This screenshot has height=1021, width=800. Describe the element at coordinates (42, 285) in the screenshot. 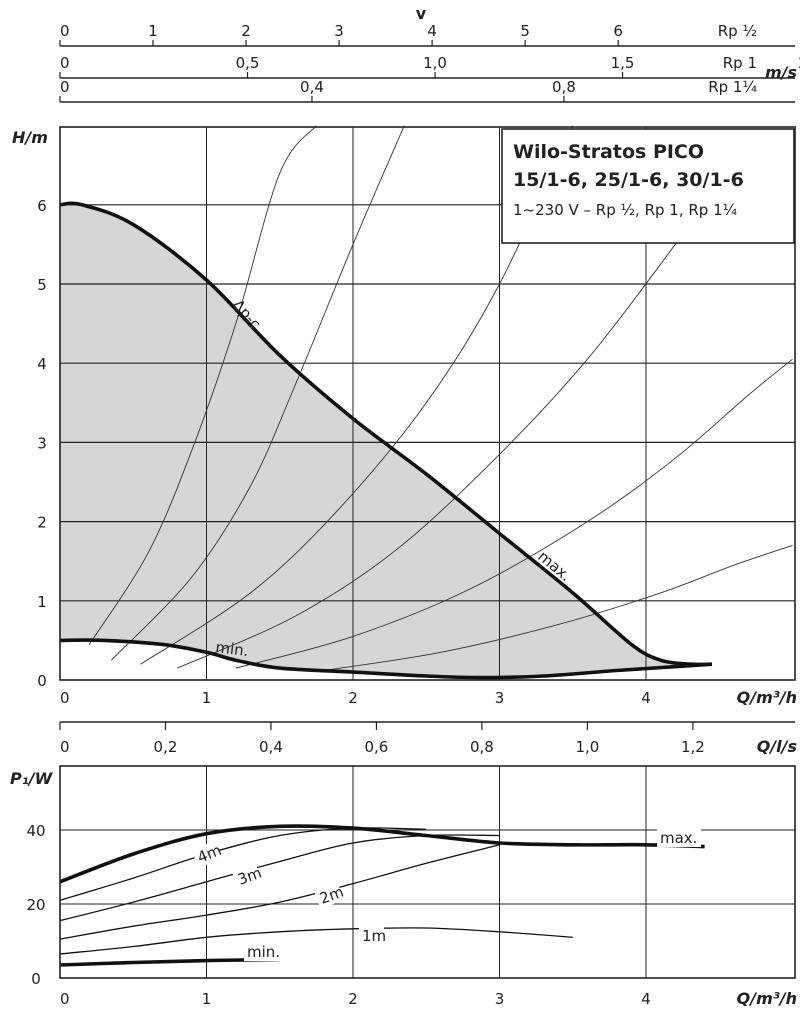

I see `pump-y-tick-5: 5` at that location.